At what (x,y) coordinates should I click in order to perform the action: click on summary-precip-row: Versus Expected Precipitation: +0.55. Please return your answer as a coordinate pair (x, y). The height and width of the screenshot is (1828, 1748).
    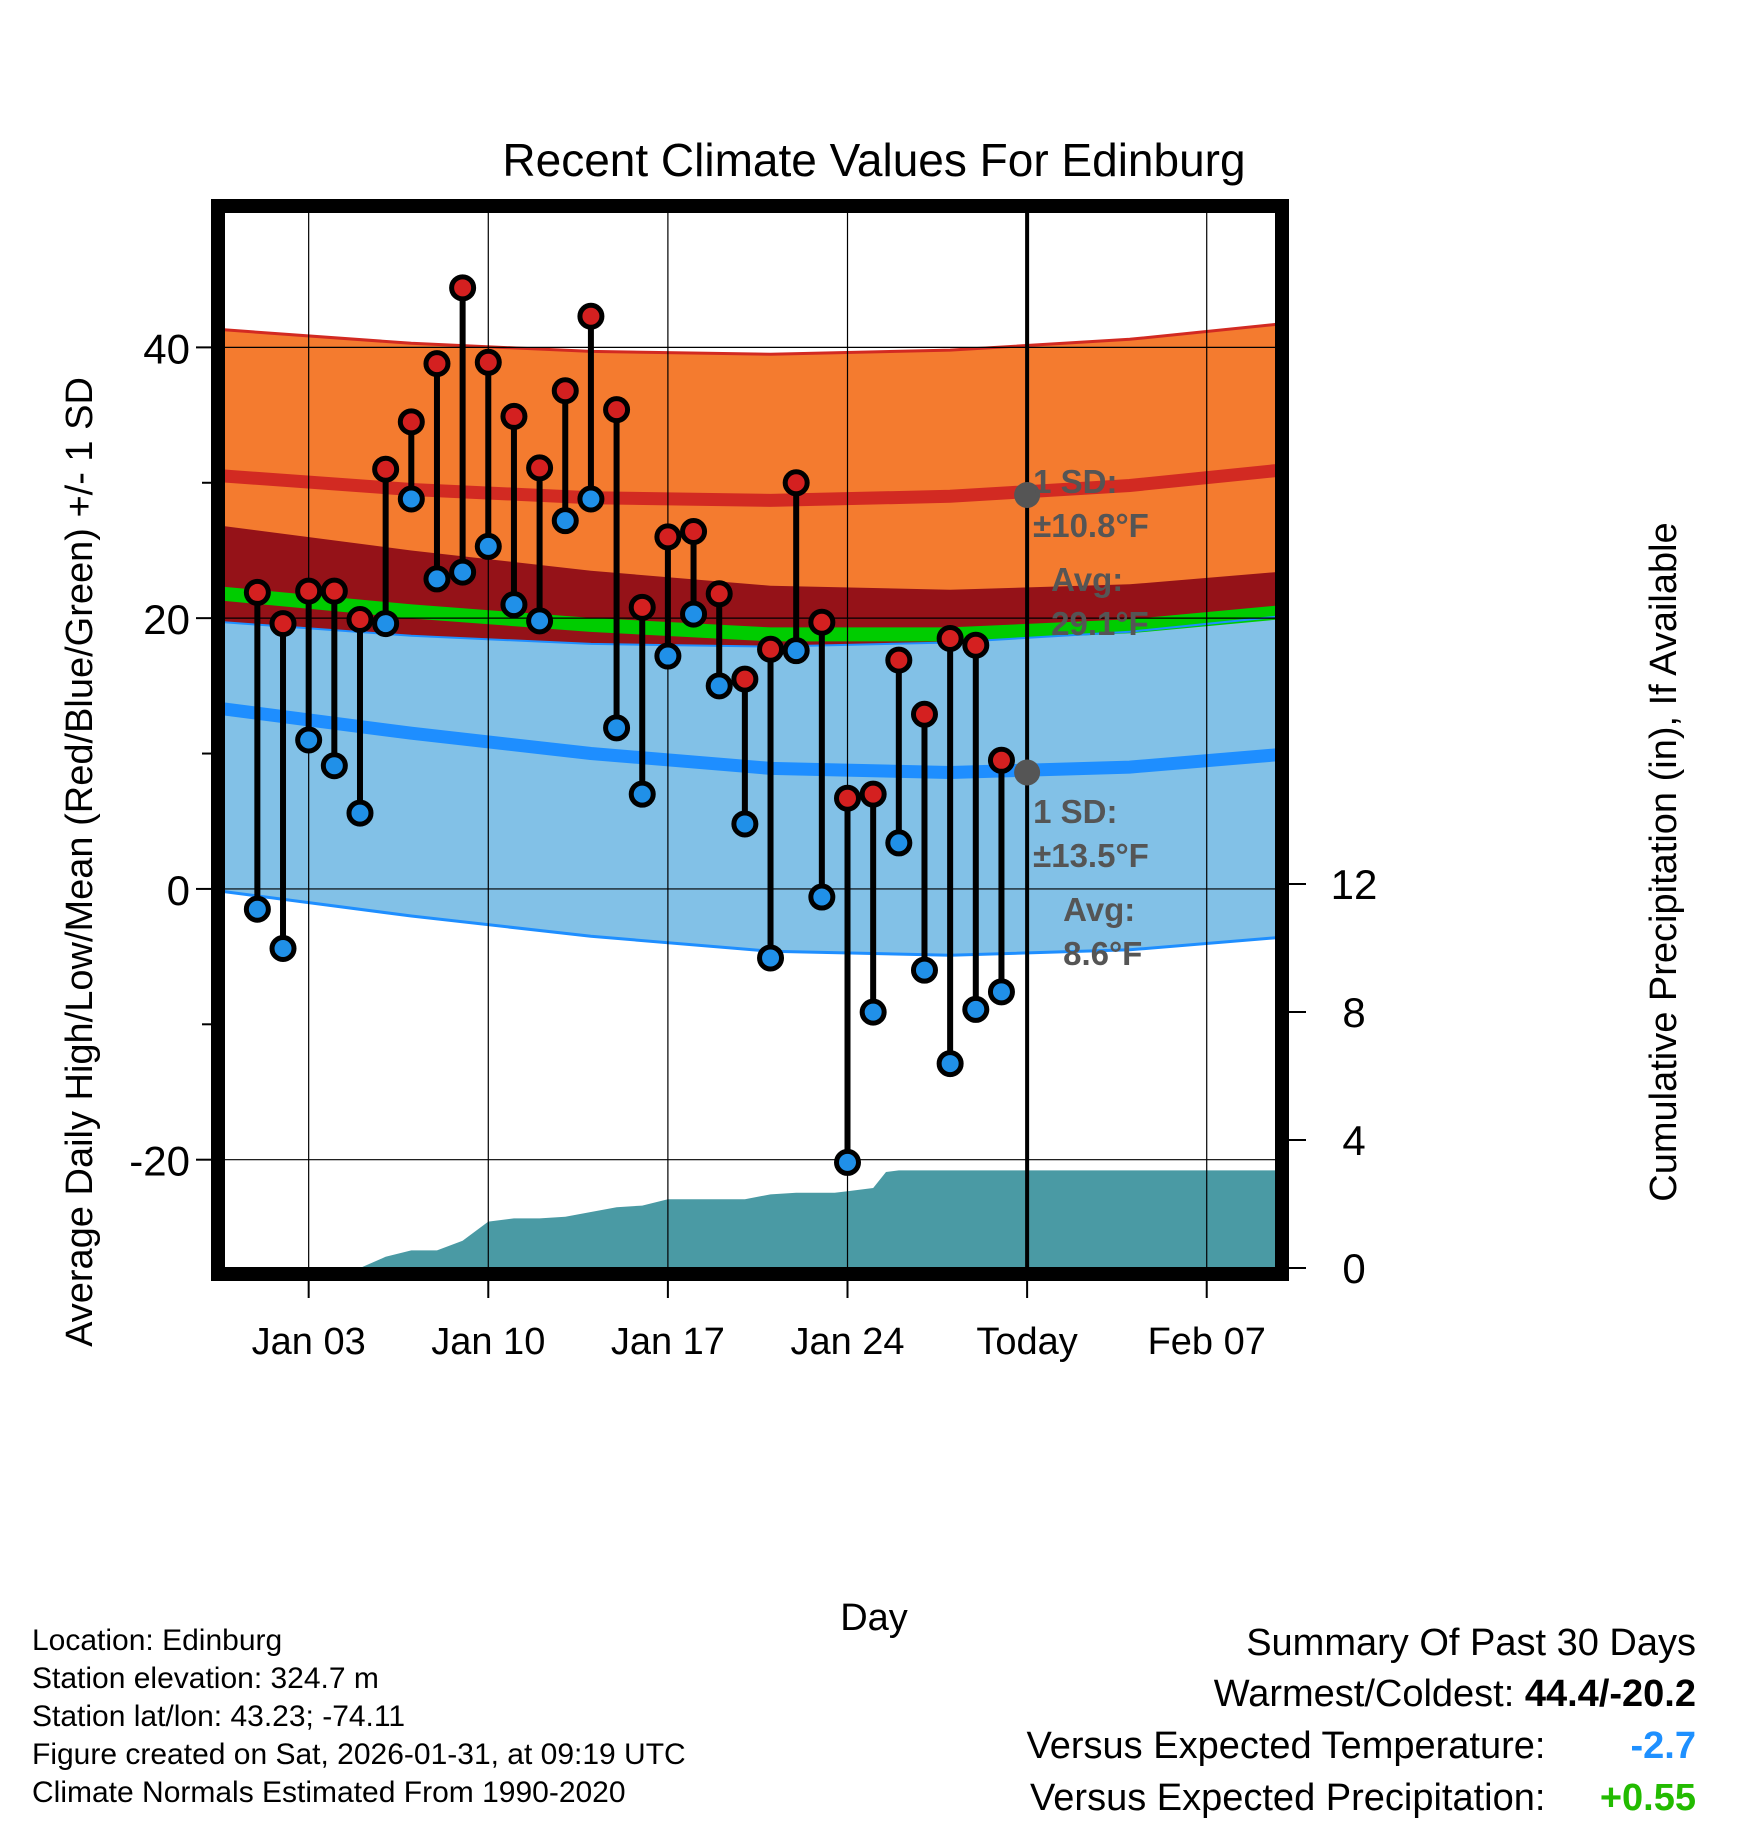
    Looking at the image, I should click on (1361, 1798).